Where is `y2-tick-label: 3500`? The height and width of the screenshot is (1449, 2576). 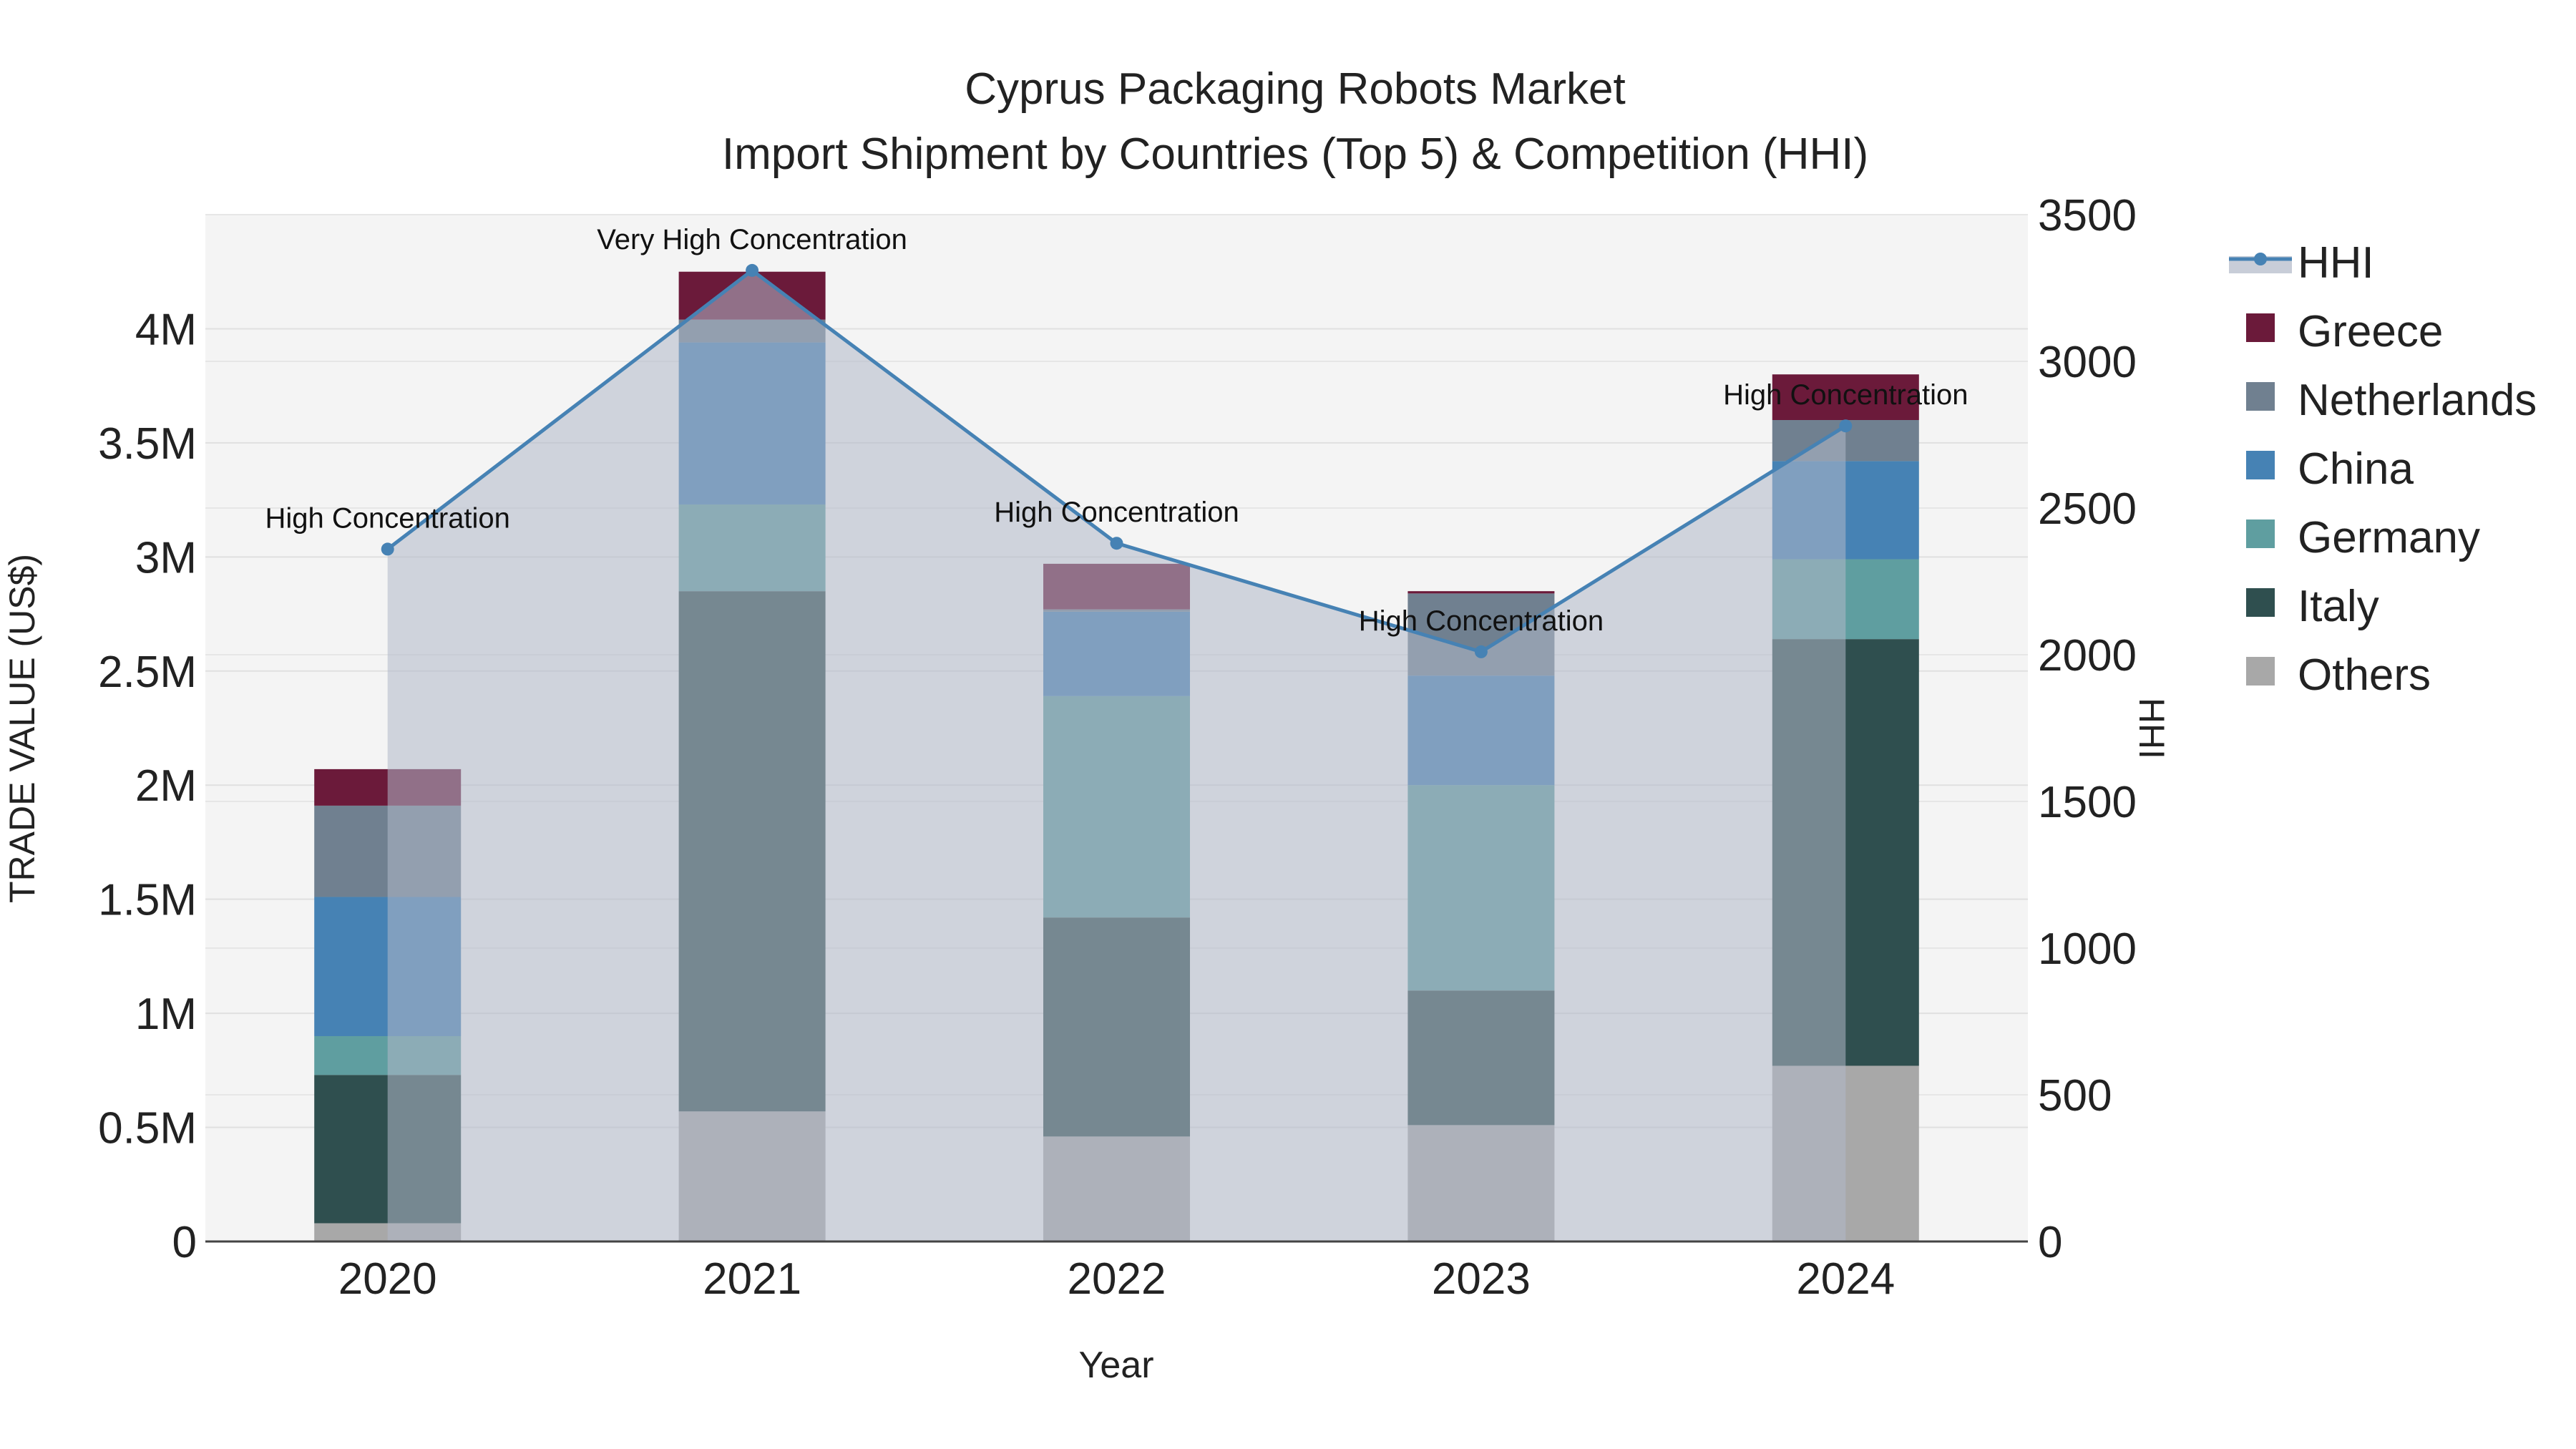 y2-tick-label: 3500 is located at coordinates (2087, 215).